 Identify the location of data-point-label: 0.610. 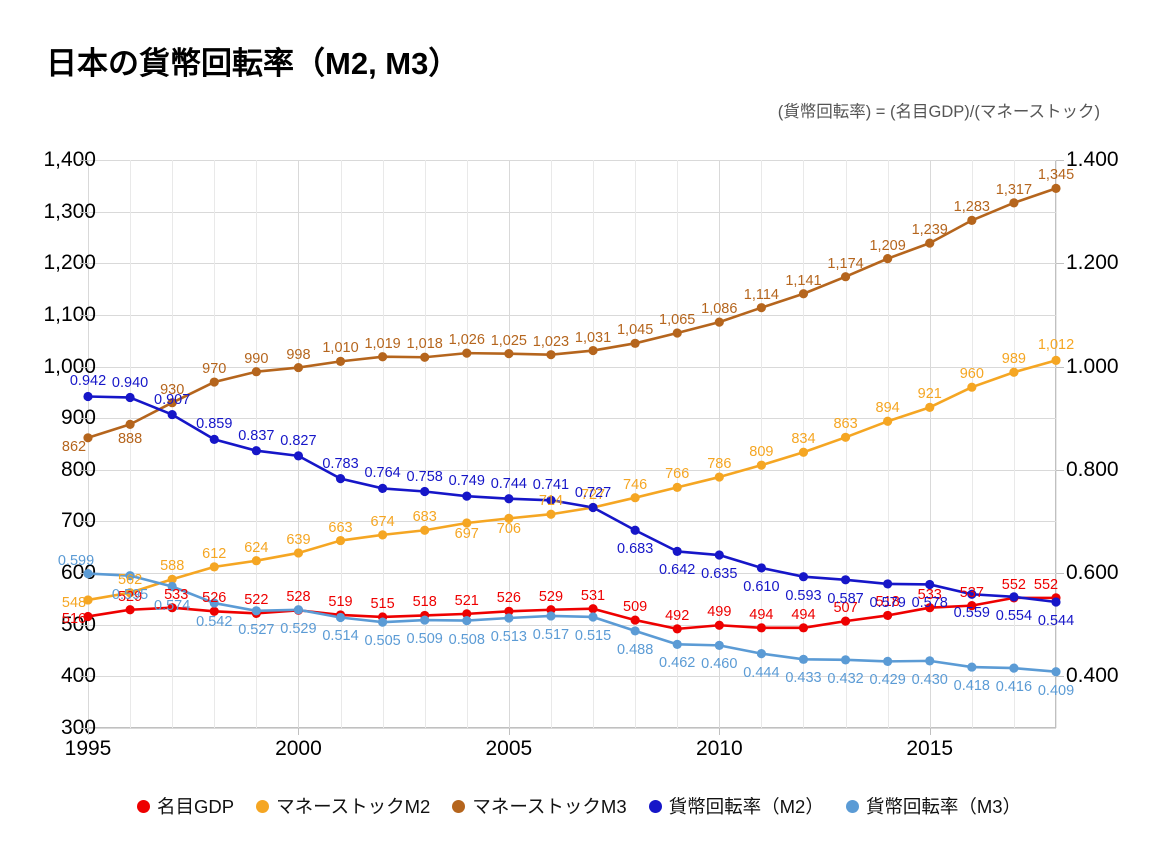
(761, 586).